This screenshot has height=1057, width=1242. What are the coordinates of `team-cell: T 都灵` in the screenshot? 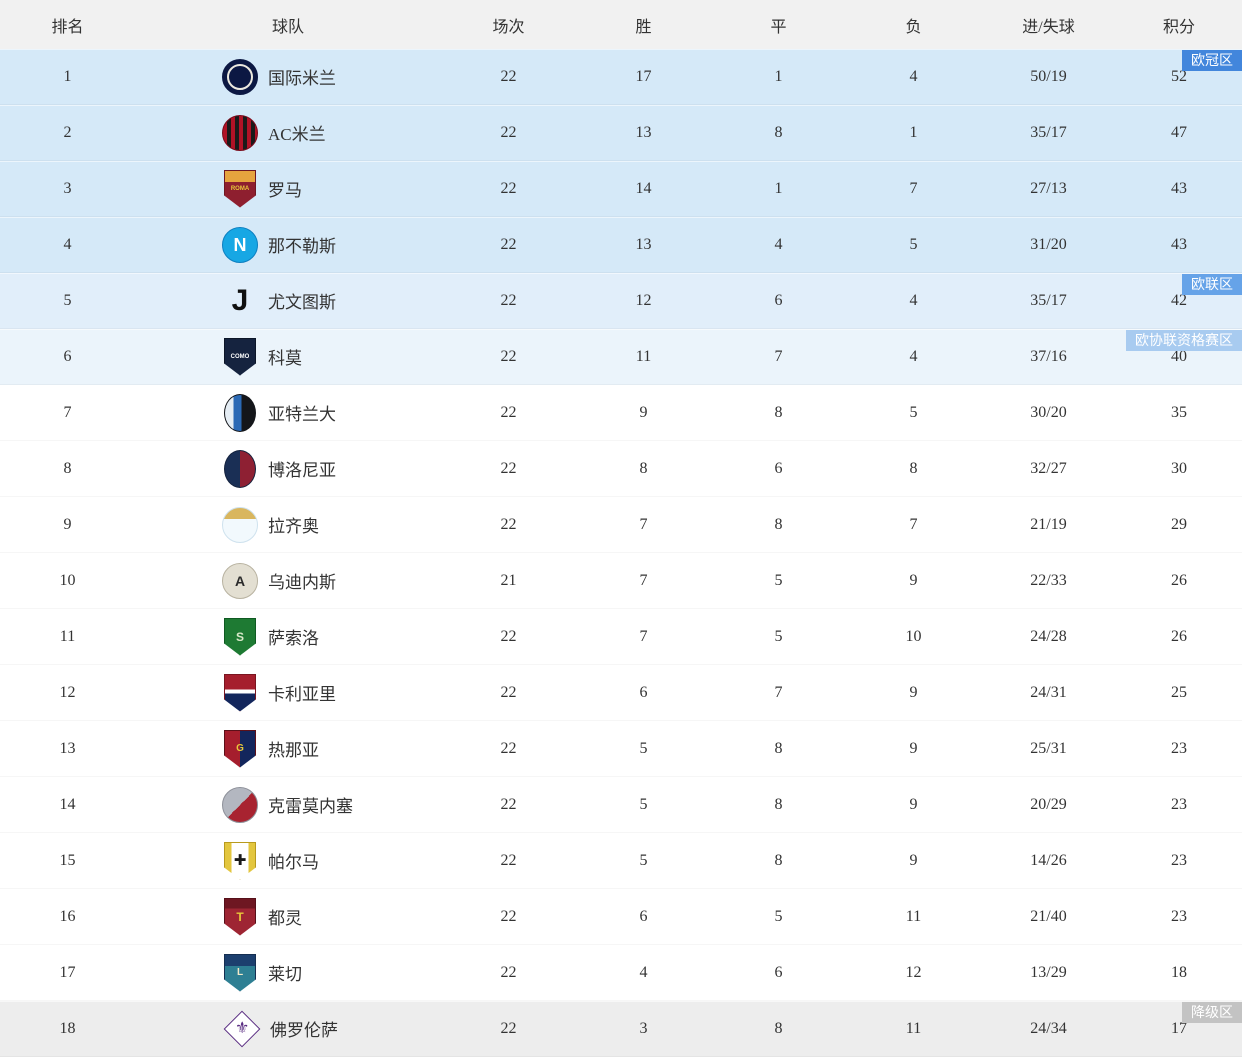 It's located at (288, 916).